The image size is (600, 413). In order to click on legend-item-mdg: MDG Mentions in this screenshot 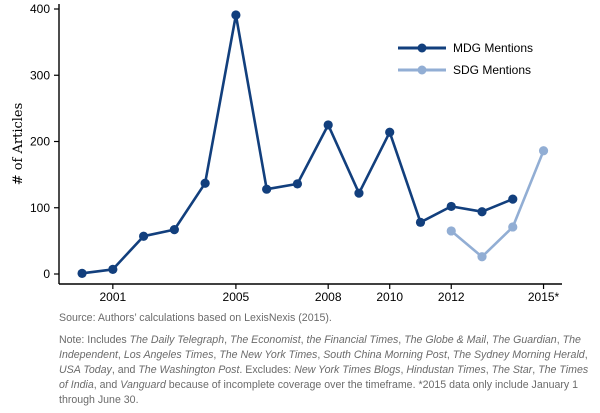, I will do `click(465, 48)`.